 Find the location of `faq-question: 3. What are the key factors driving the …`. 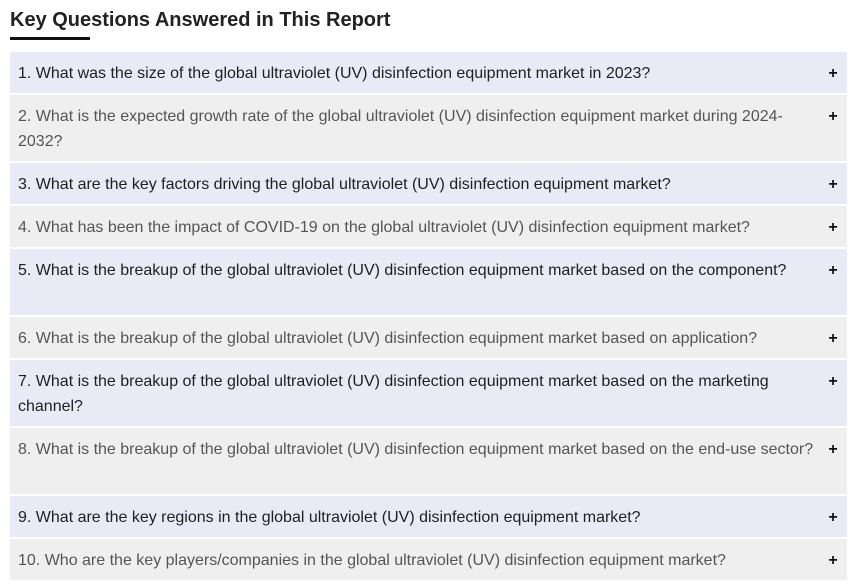

faq-question: 3. What are the key factors driving the … is located at coordinates (344, 184).